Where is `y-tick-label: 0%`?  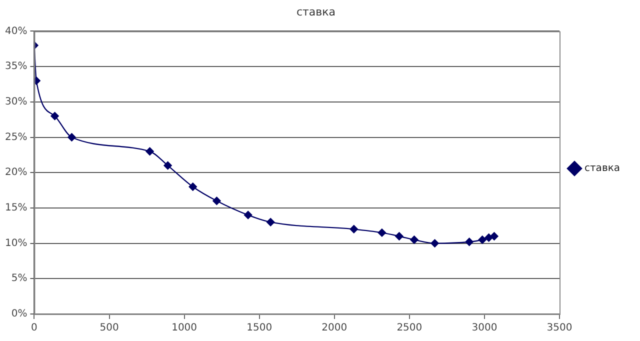
y-tick-label: 0% is located at coordinates (19, 314).